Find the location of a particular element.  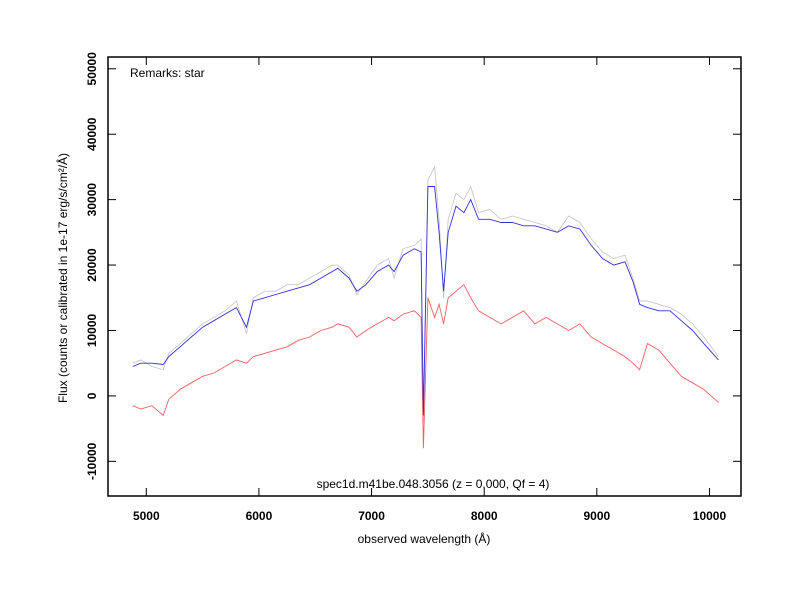

y-tick-label: 30000 is located at coordinates (92, 200).